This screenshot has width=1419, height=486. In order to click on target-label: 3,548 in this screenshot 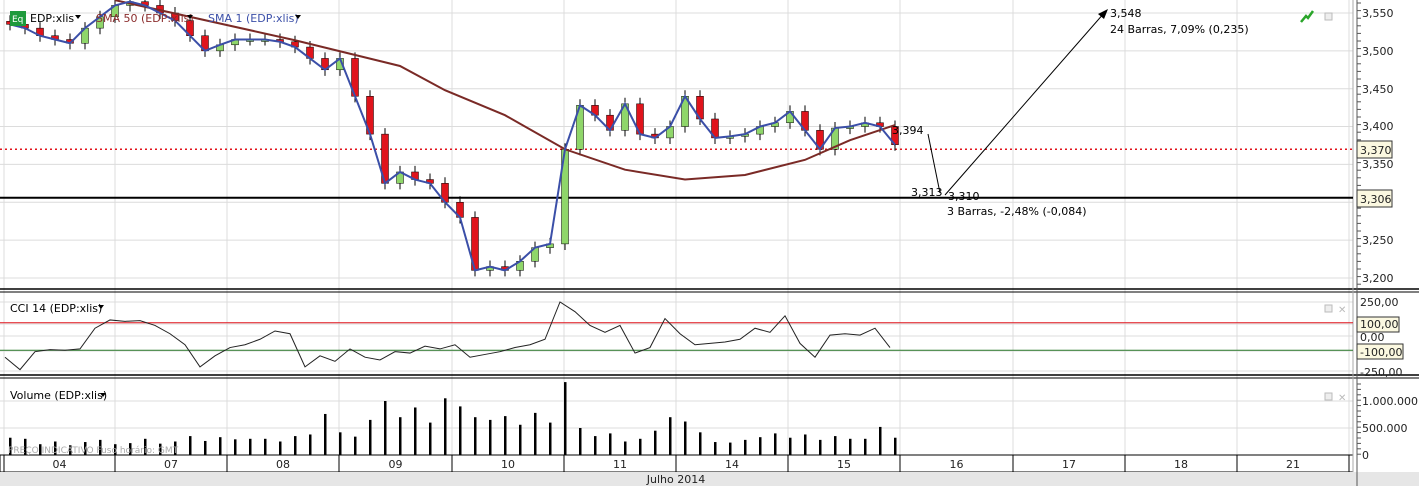, I will do `click(1126, 13)`.